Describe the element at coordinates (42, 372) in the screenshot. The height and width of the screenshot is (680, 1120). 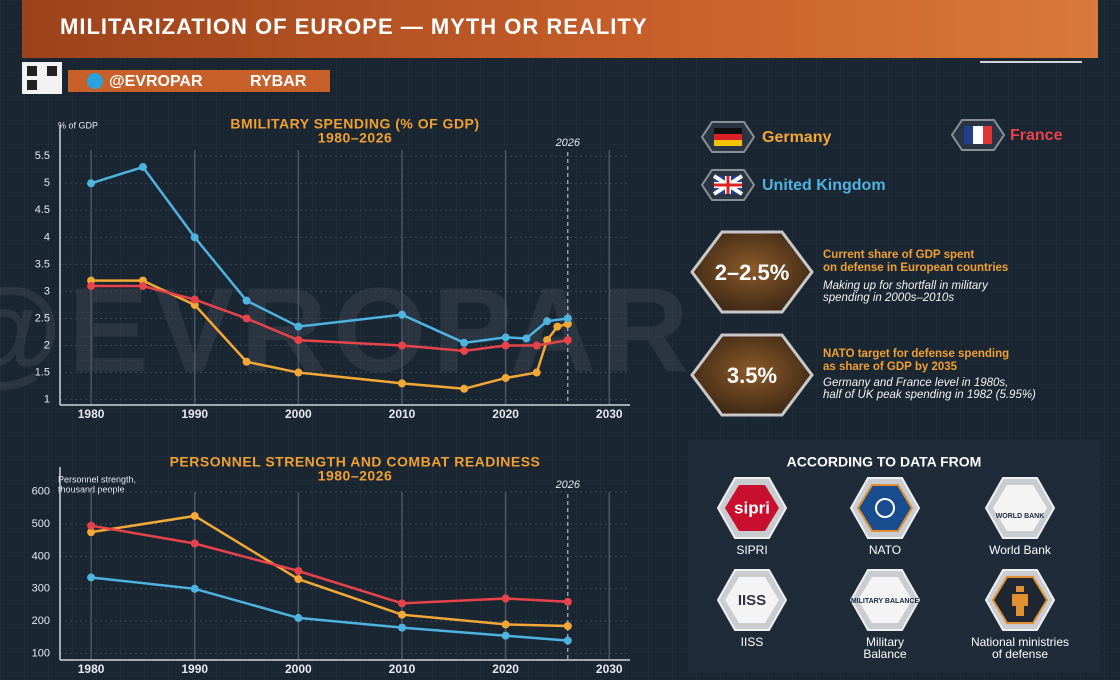
I see `y-tick-label: 1.5` at that location.